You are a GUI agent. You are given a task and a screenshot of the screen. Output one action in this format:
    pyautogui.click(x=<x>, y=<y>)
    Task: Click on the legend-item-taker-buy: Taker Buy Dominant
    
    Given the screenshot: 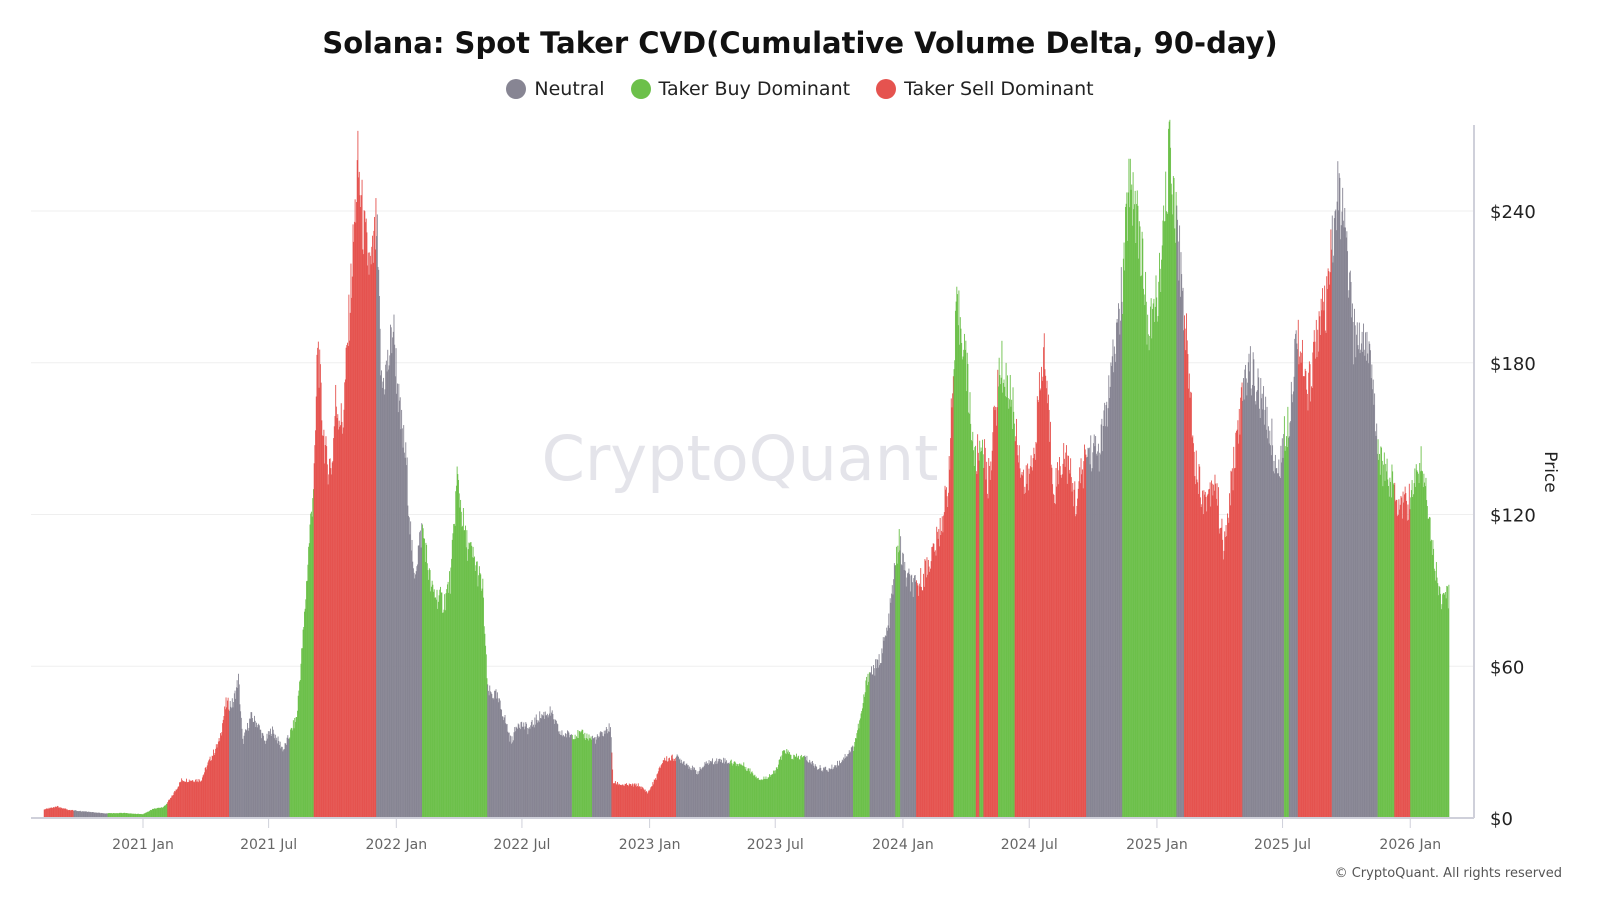 What is the action you would take?
    pyautogui.click(x=740, y=89)
    